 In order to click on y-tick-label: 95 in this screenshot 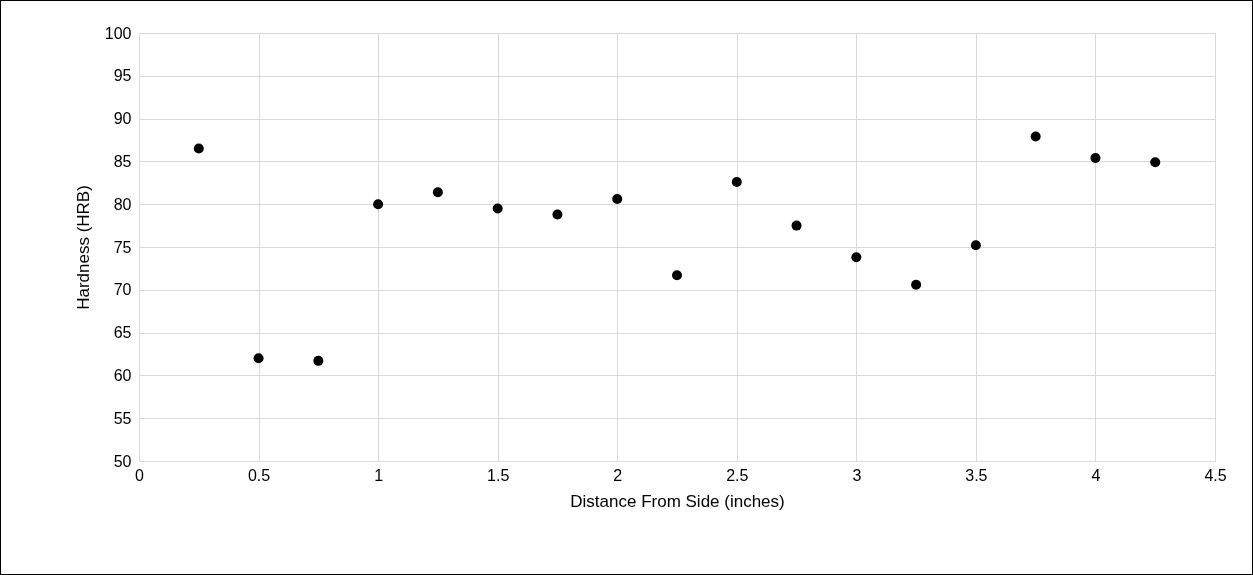, I will do `click(122, 76)`.